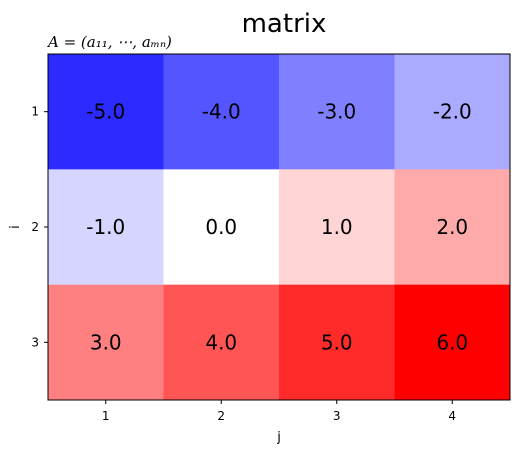 The height and width of the screenshot is (454, 520). I want to click on heatmap-cell-r2-c1, so click(106, 227).